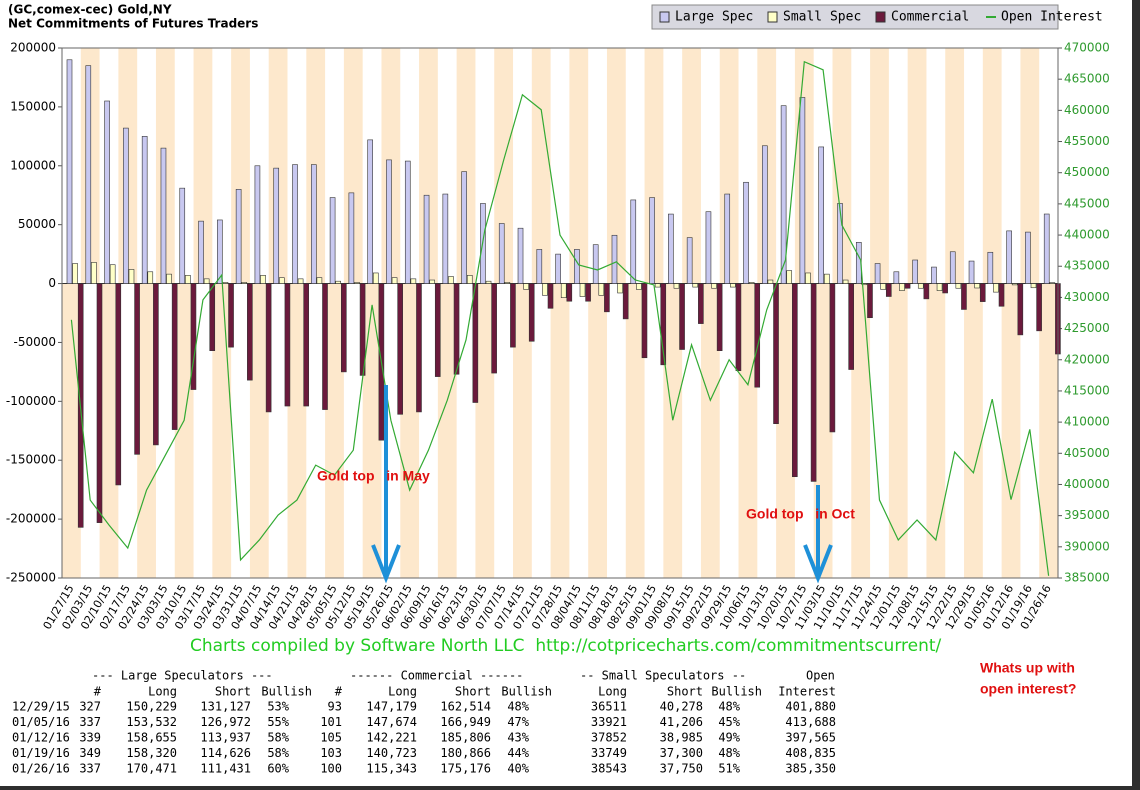 This screenshot has height=790, width=1140. What do you see at coordinates (133, 24) in the screenshot?
I see `chart-subtitle: Net Commitments of Futures Traders` at bounding box center [133, 24].